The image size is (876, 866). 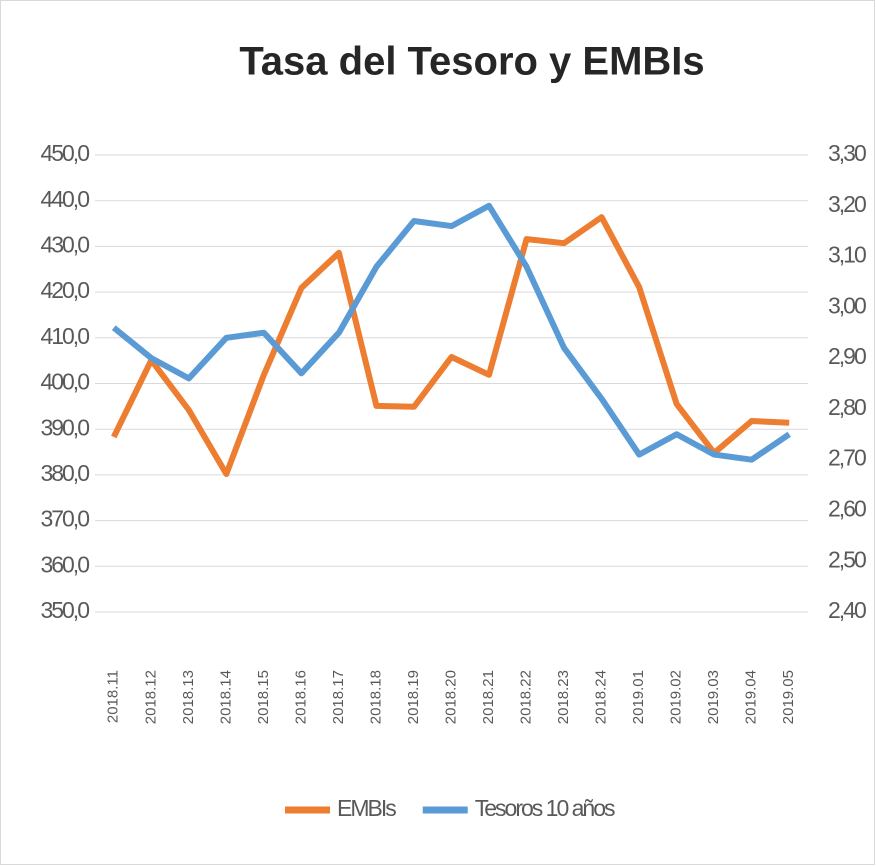 I want to click on x-tick-label: 2018.22, so click(x=526, y=697).